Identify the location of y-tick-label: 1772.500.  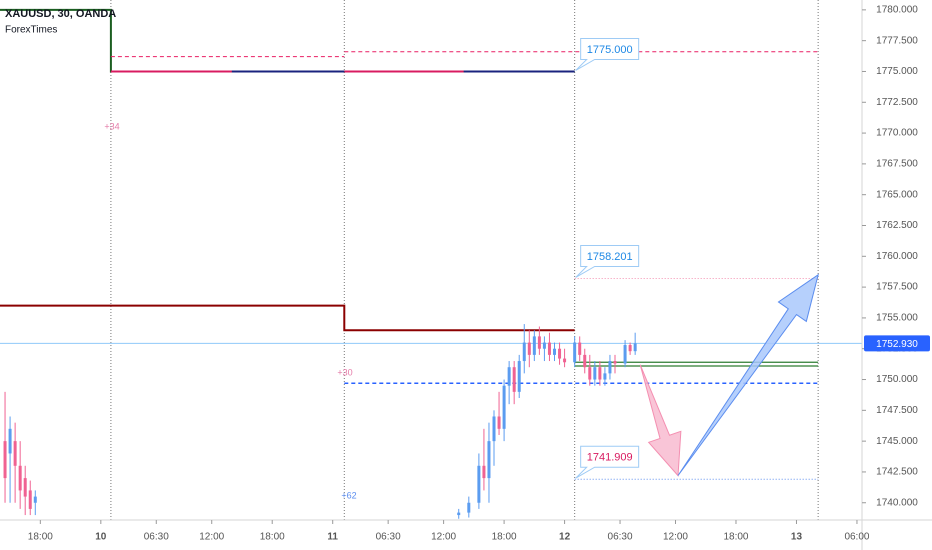
(897, 102).